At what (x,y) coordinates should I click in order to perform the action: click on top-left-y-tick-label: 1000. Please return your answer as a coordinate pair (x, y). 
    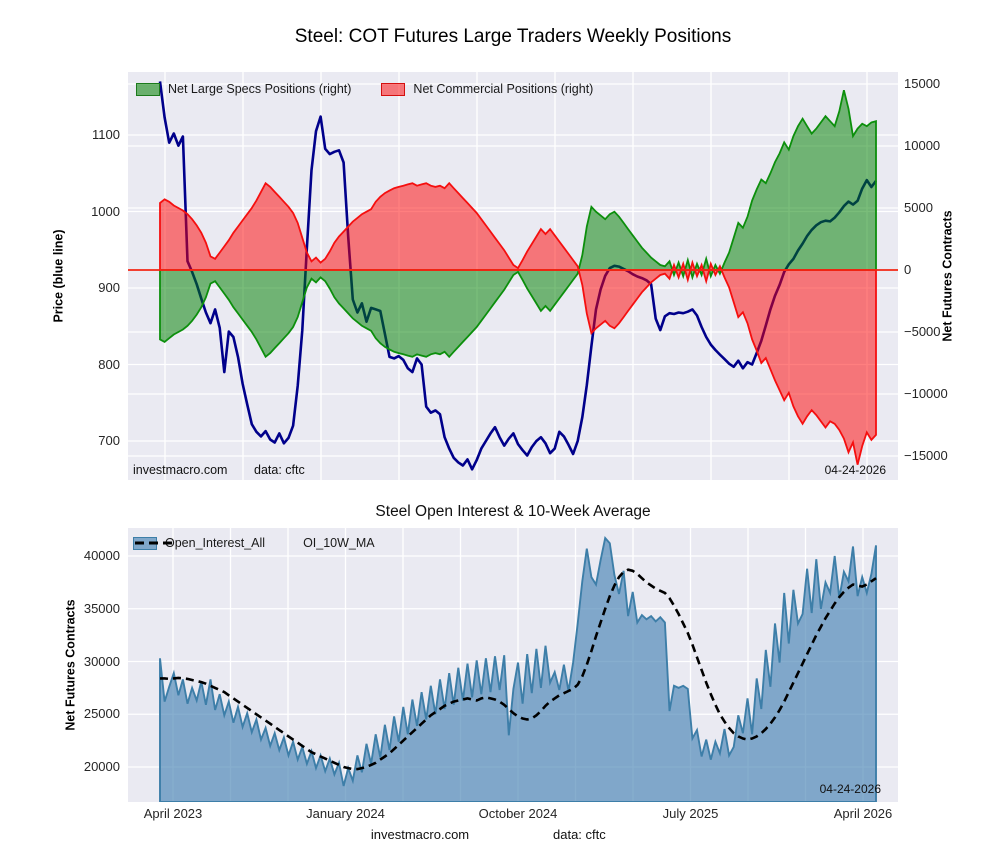
    Looking at the image, I should click on (105, 211).